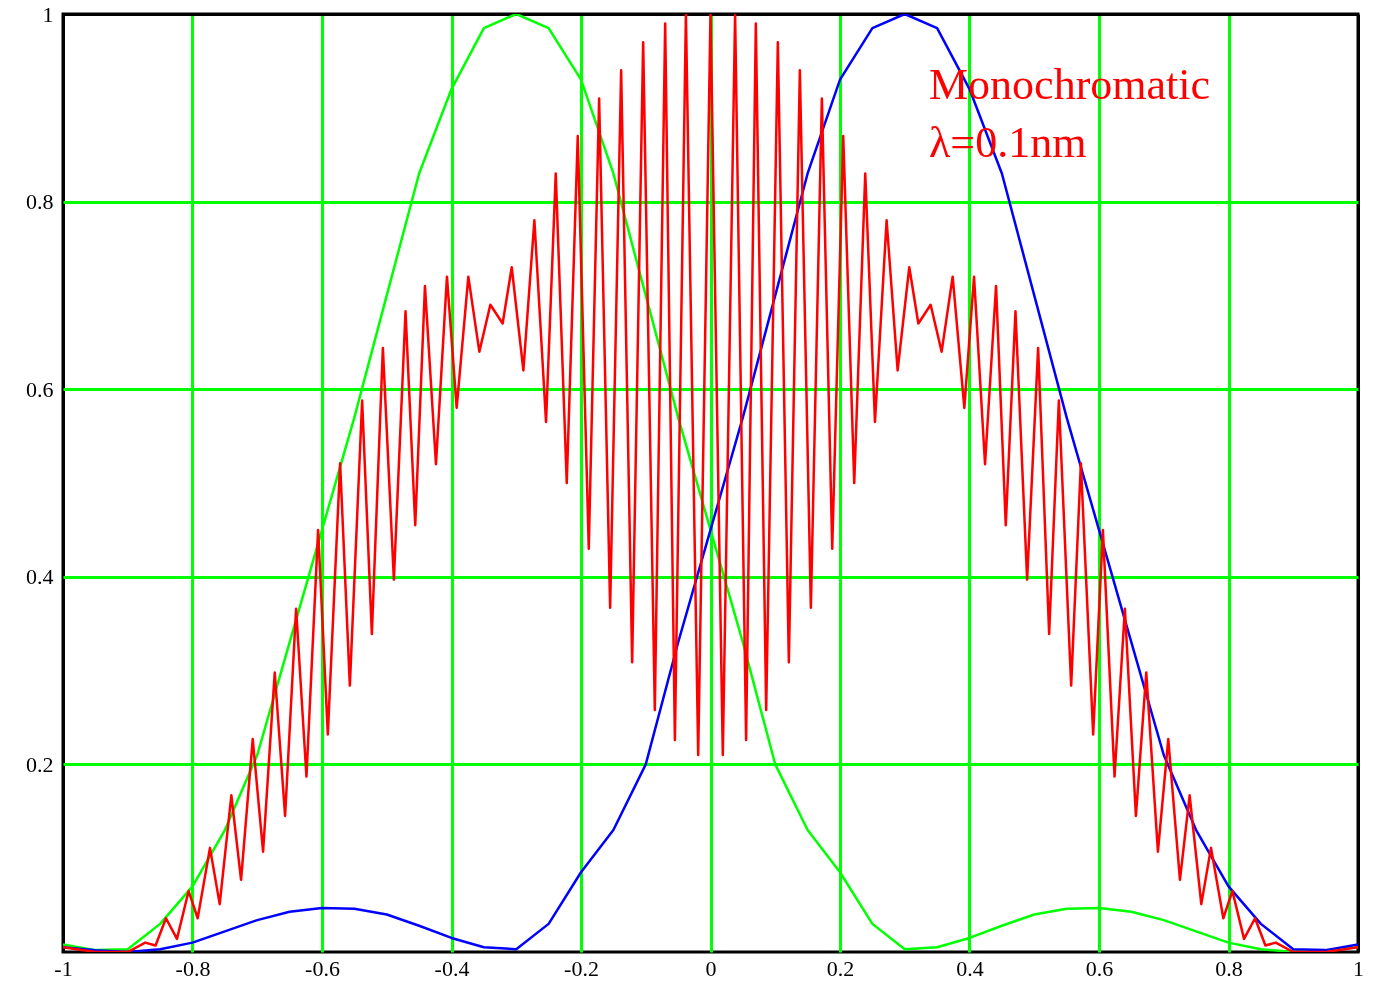  I want to click on x-tick-label: -0.4, so click(452, 968).